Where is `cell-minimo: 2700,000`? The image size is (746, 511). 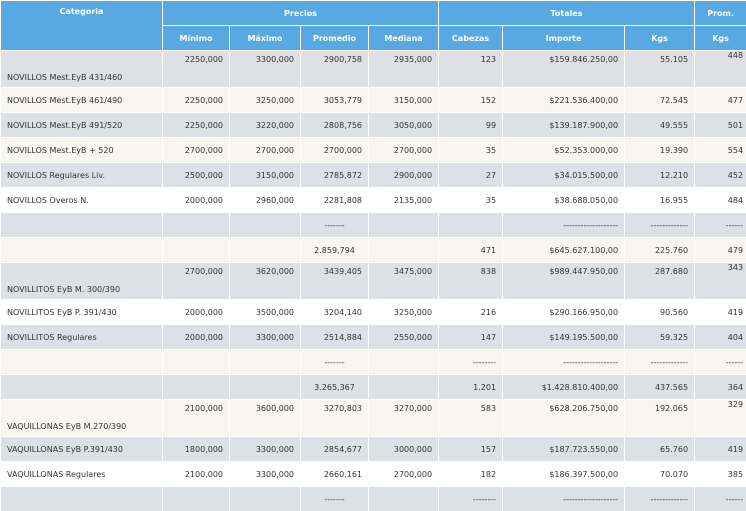 cell-minimo: 2700,000 is located at coordinates (196, 281).